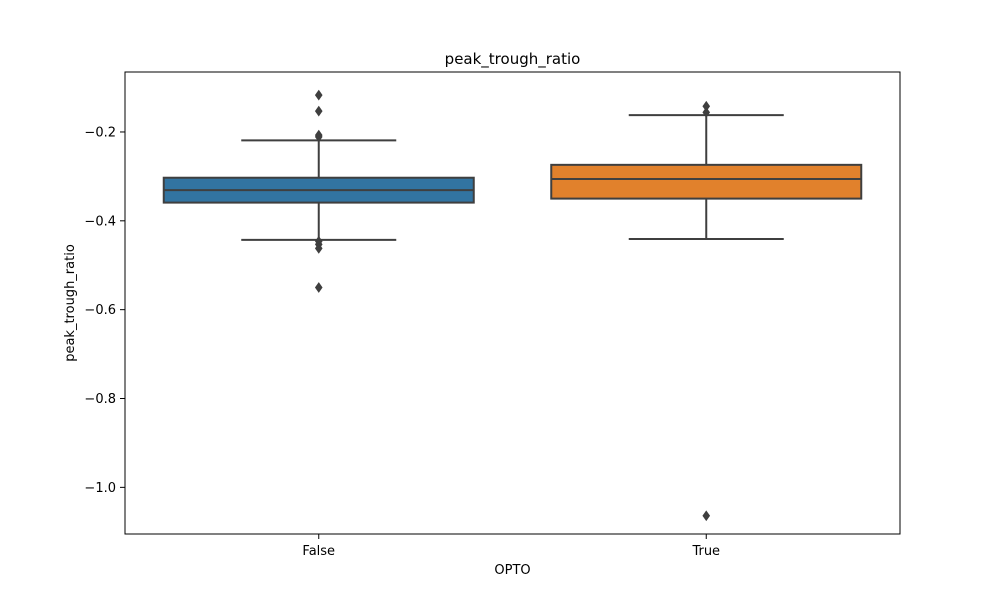 The height and width of the screenshot is (600, 1000). I want to click on x-tick-label: True, so click(705, 551).